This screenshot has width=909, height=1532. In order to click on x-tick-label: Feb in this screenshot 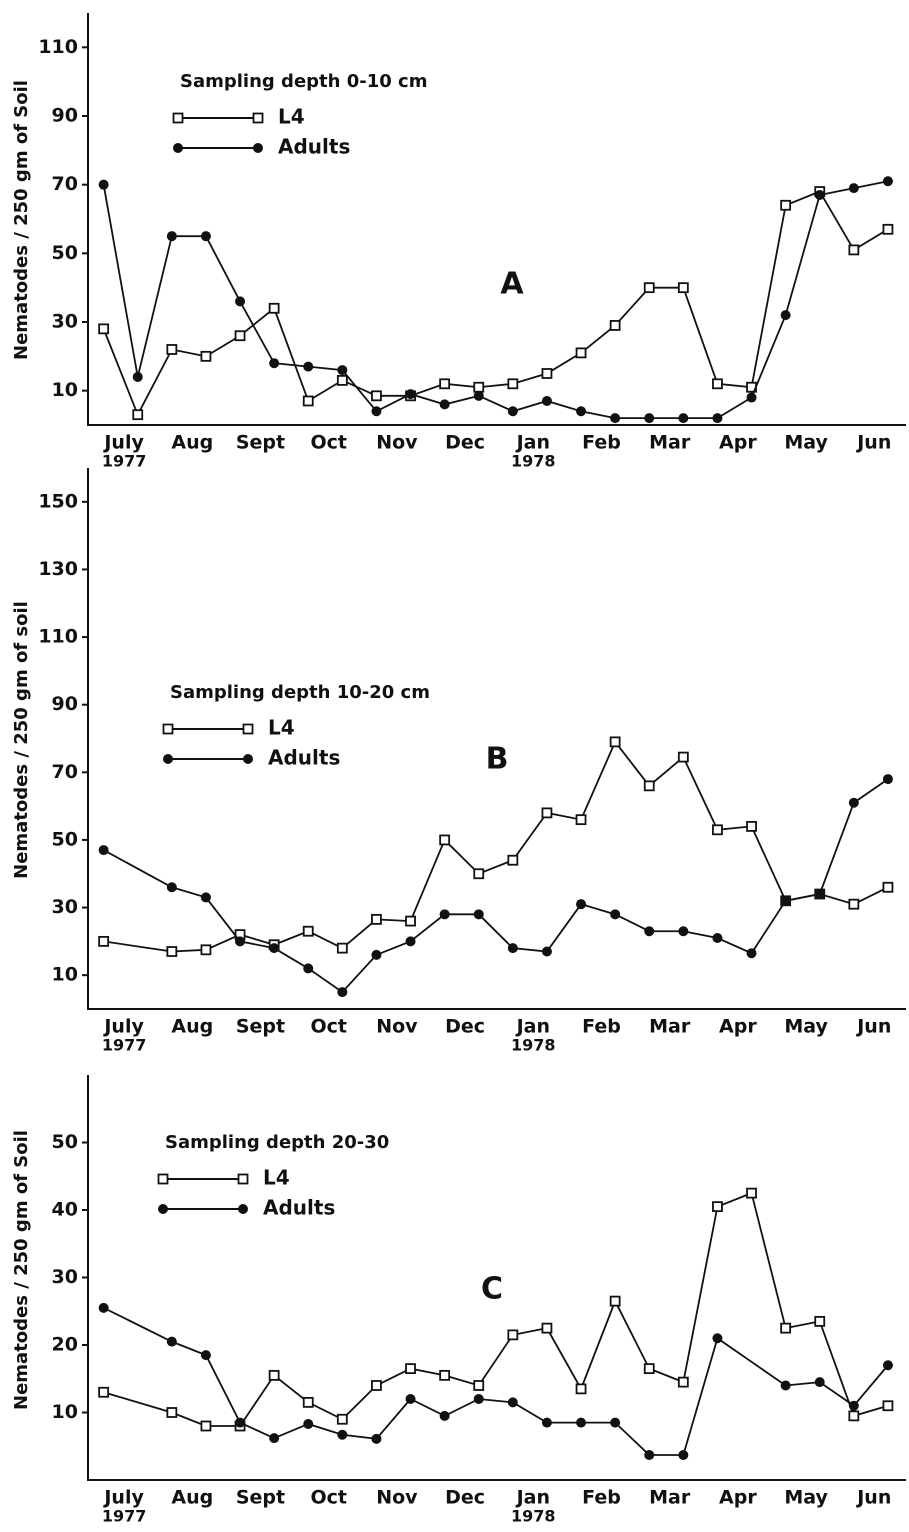, I will do `click(601, 1498)`.